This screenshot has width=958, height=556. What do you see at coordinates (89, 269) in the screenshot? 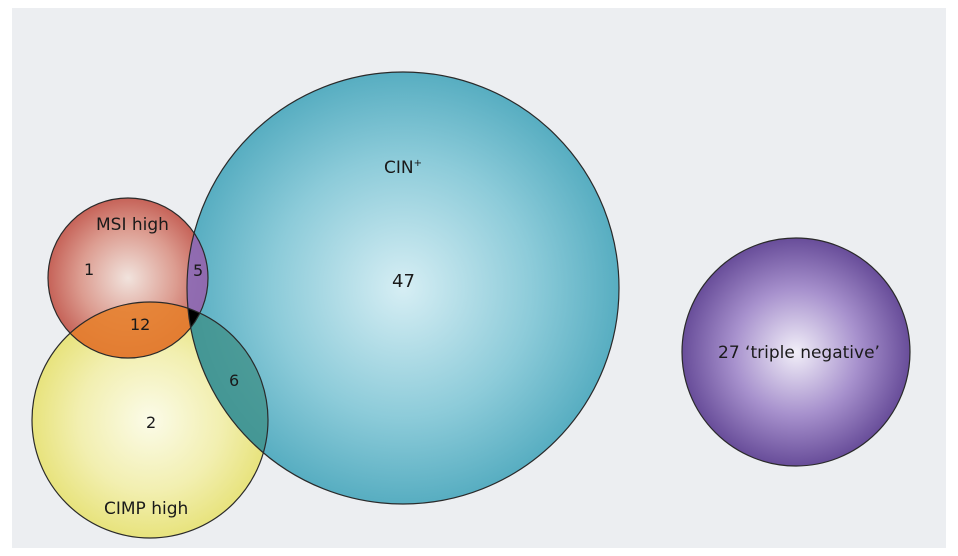
I see `msi-only-count: 1` at bounding box center [89, 269].